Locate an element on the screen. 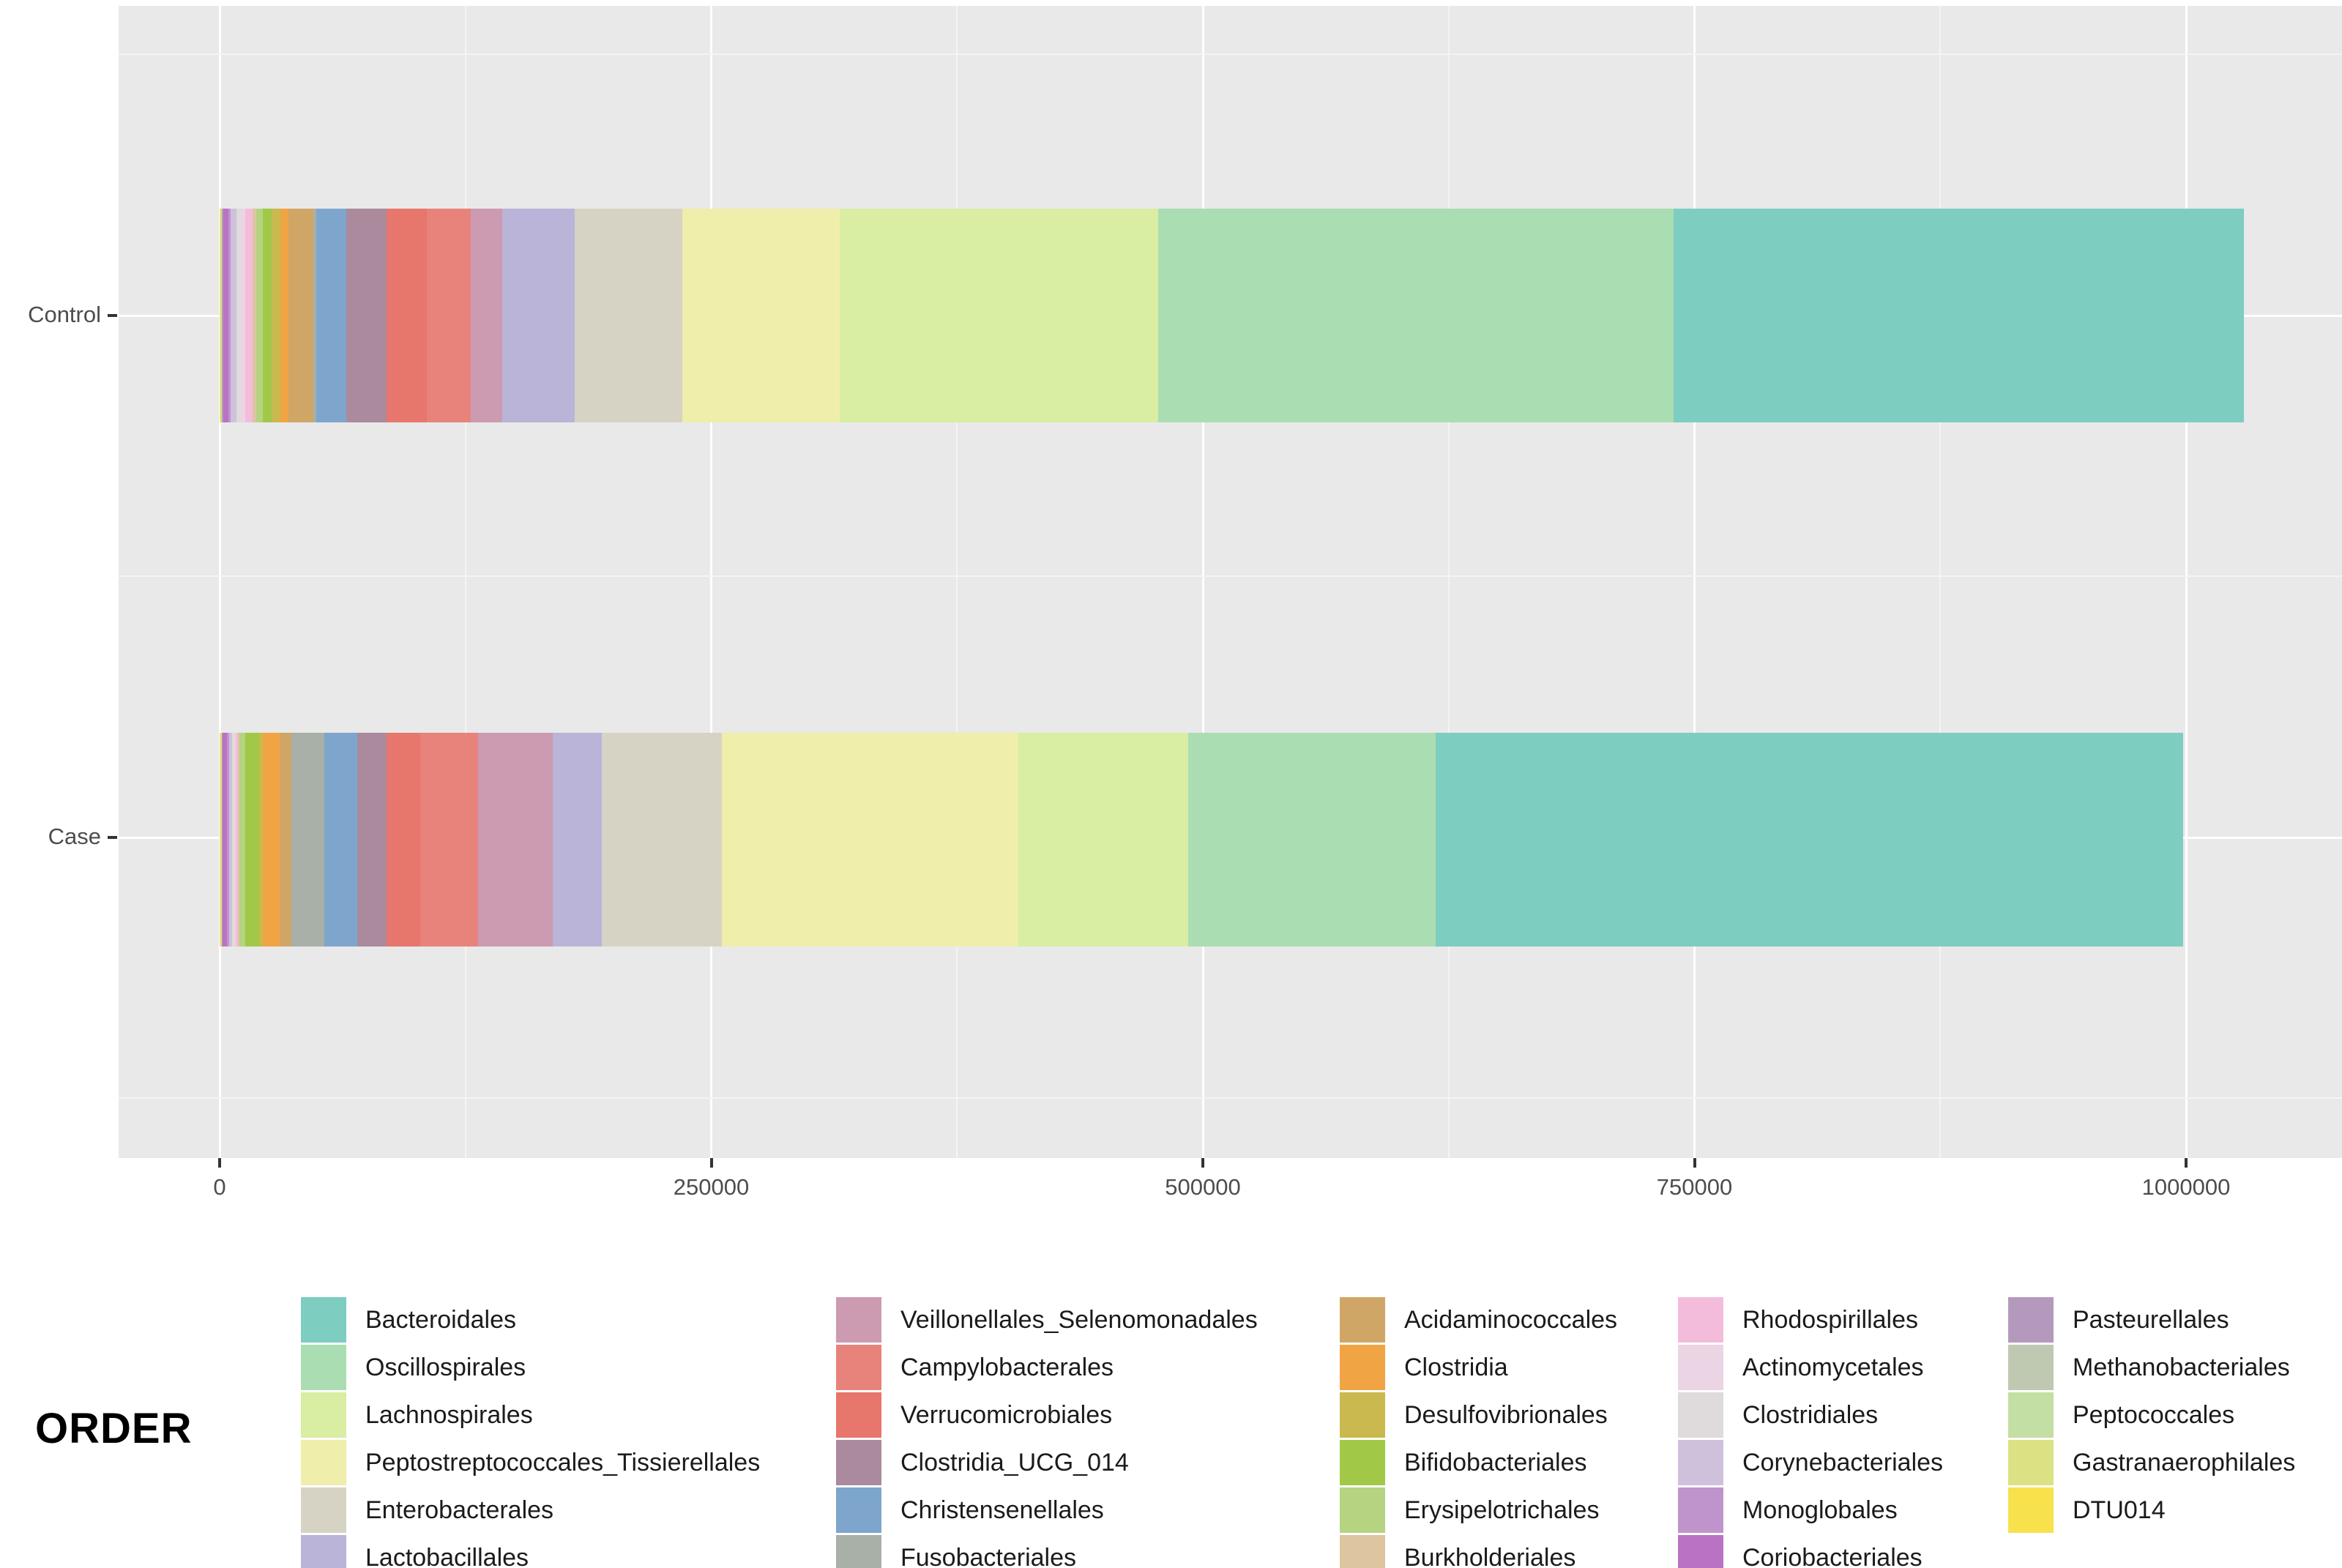 The image size is (2342, 1568). bar-segment-gastranaerophilales is located at coordinates (221, 315).